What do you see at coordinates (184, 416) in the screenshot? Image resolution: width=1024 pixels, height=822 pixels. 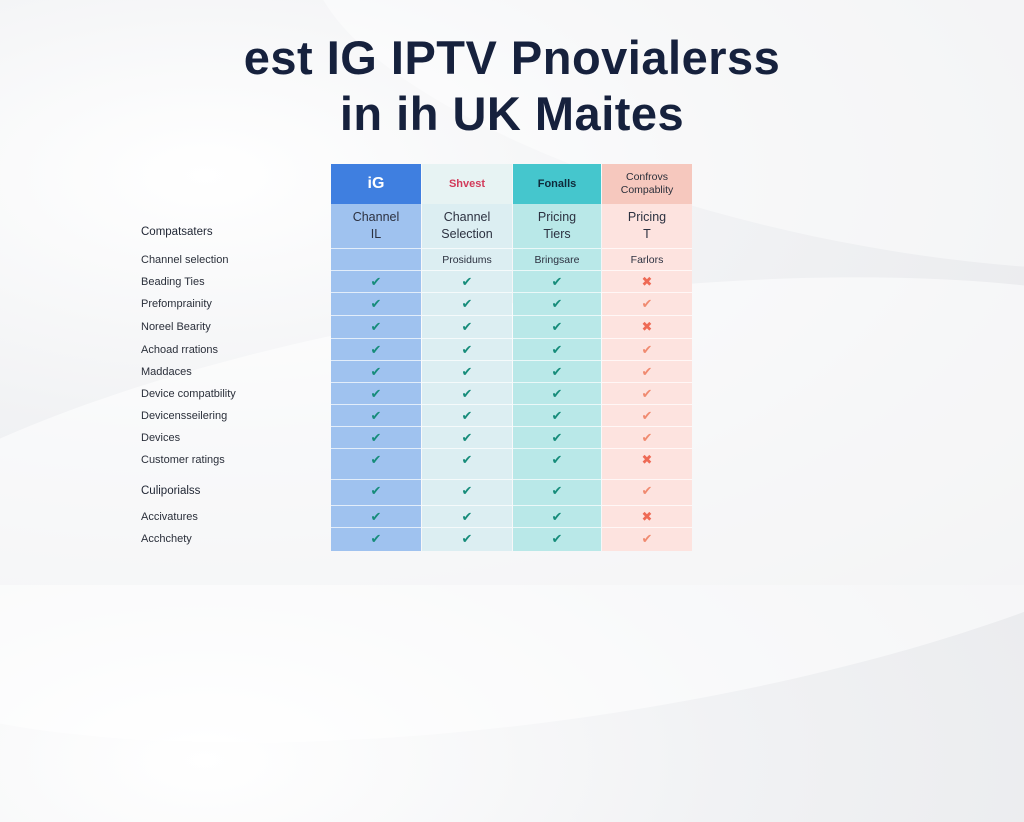 I see `row-label: Devicensseilering` at bounding box center [184, 416].